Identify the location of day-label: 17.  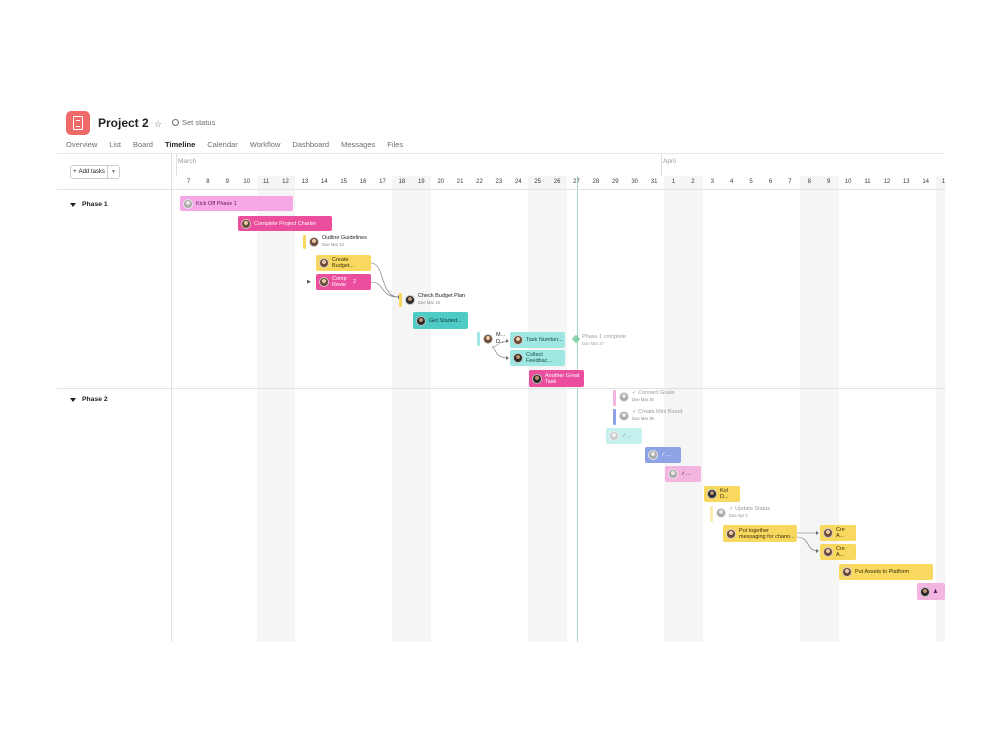
(382, 182).